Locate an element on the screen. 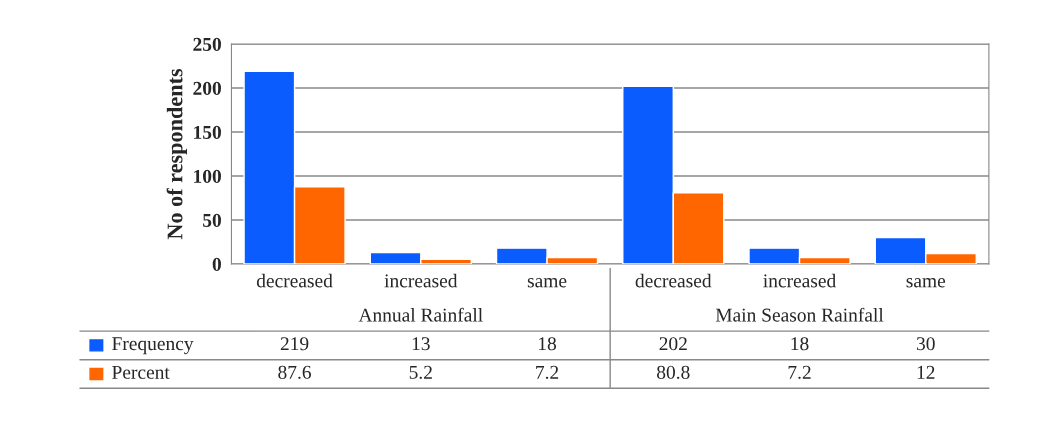 The image size is (1052, 440). legend-label: Frequency is located at coordinates (153, 346).